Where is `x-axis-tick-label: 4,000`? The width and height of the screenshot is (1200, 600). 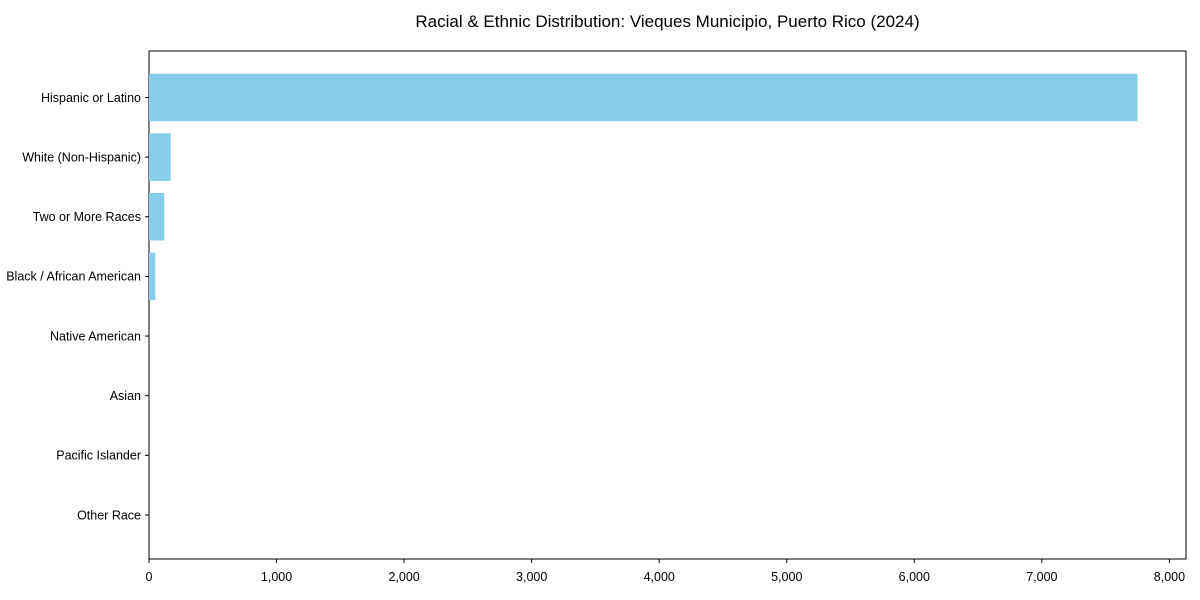
x-axis-tick-label: 4,000 is located at coordinates (659, 577).